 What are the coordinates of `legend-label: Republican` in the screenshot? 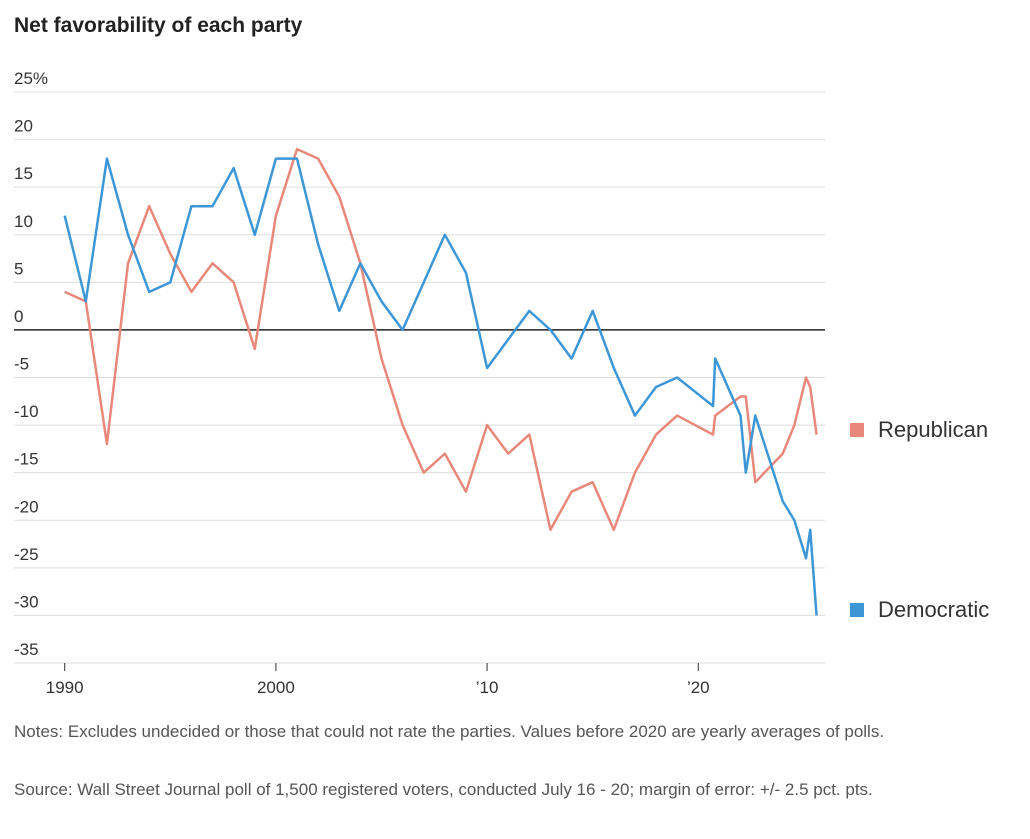 It's located at (933, 429).